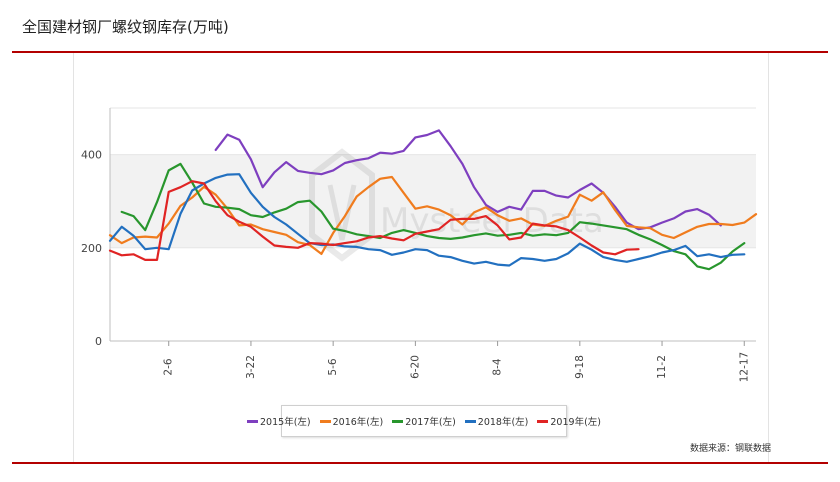  Describe the element at coordinates (731, 449) in the screenshot. I see `source-note: 数据来源：钢联数据` at that location.